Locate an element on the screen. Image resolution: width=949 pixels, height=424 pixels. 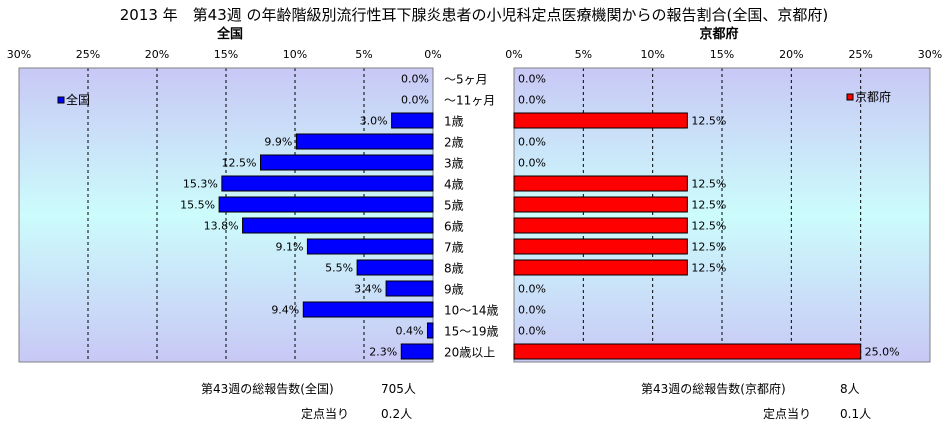
national-value-label: 15.3% is located at coordinates (200, 184).